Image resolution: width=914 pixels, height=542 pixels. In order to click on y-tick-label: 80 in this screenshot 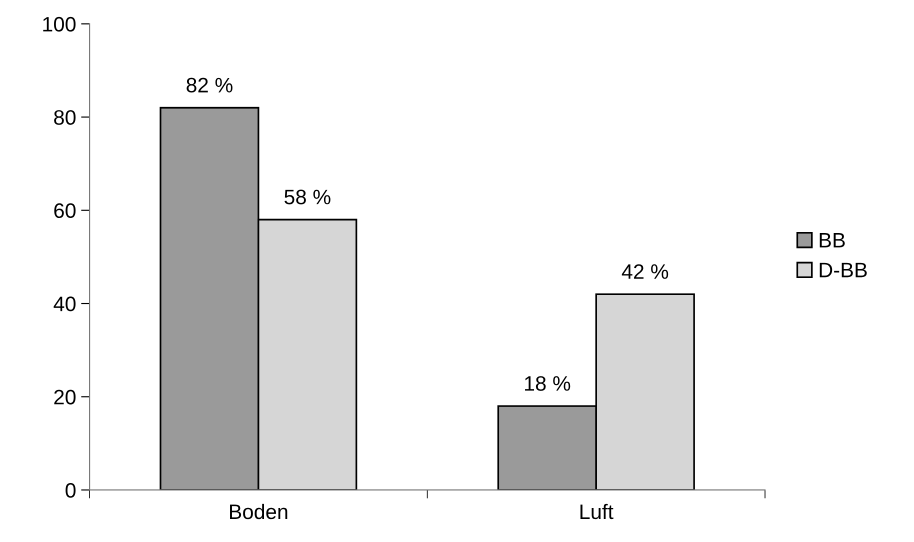, I will do `click(65, 117)`.